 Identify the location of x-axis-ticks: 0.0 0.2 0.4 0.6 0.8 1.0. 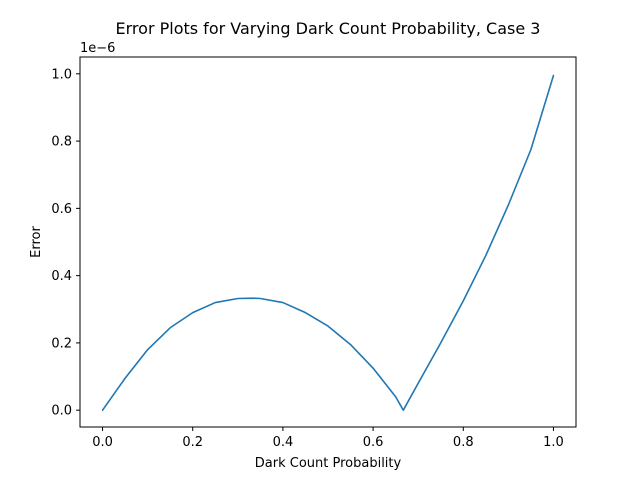
(328, 438).